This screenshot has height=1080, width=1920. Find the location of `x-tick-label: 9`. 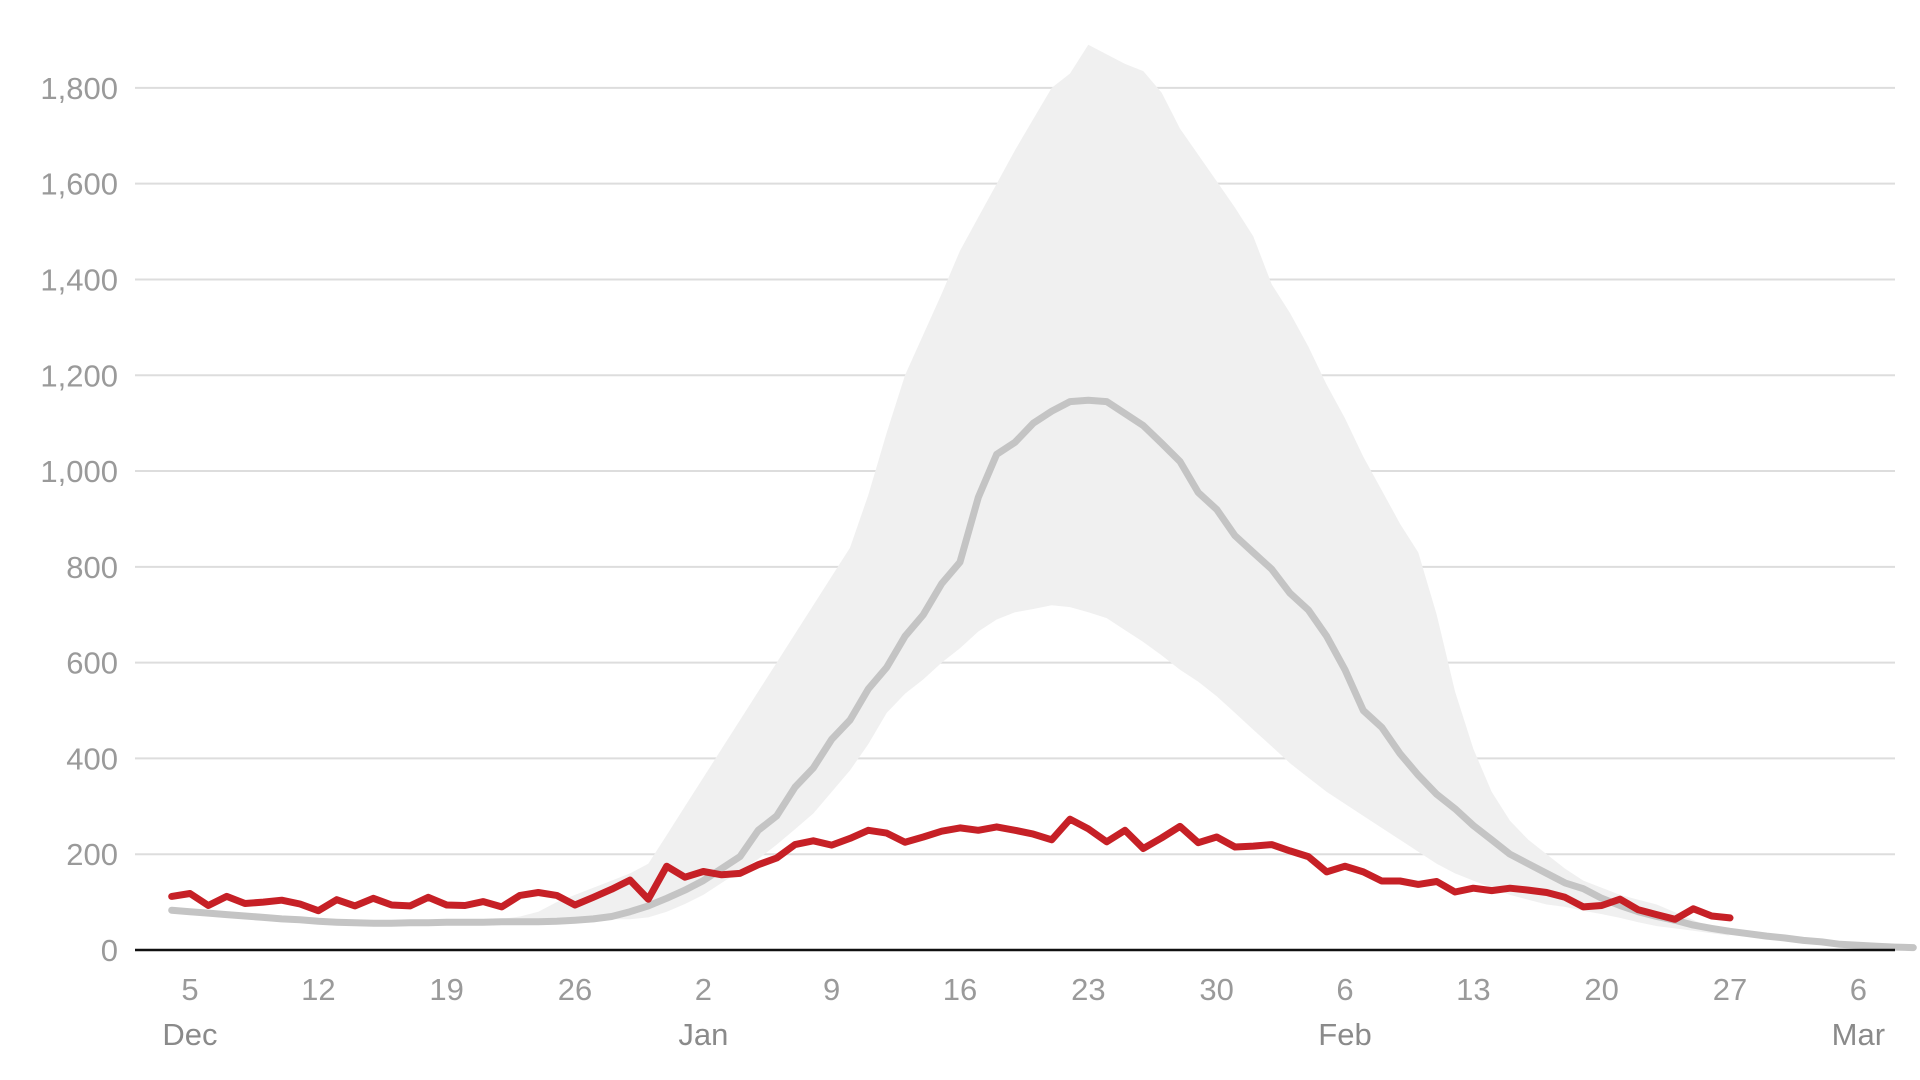

x-tick-label: 9 is located at coordinates (831, 989).